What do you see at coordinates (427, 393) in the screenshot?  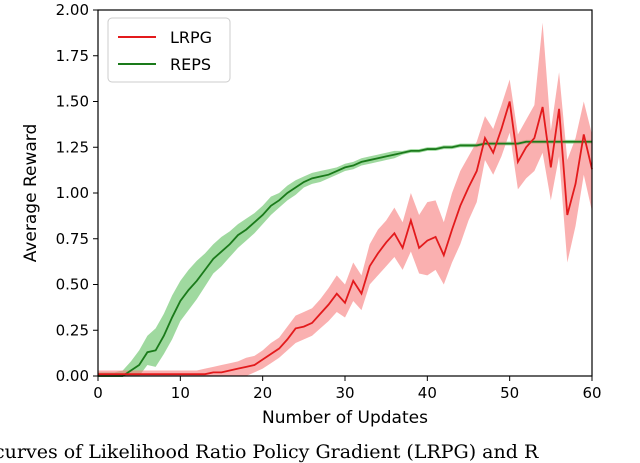 I see `x-tick-label: 40` at bounding box center [427, 393].